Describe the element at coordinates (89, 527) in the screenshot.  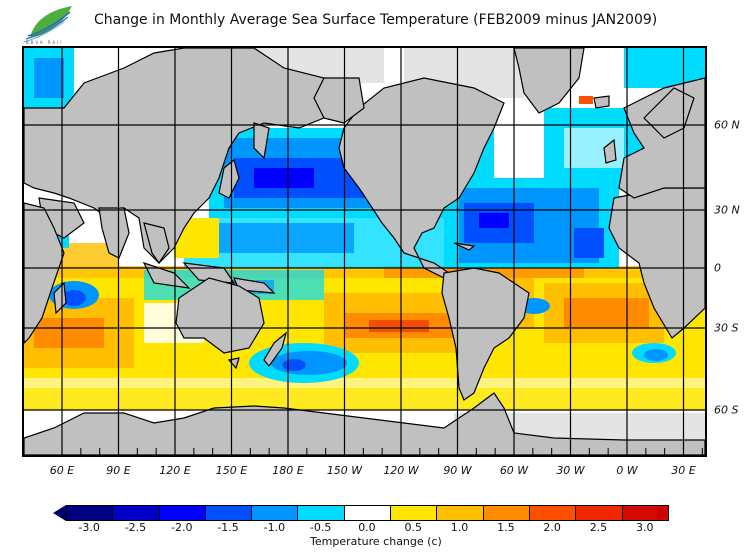
I see `colorbar-tick-label: -3.0` at that location.